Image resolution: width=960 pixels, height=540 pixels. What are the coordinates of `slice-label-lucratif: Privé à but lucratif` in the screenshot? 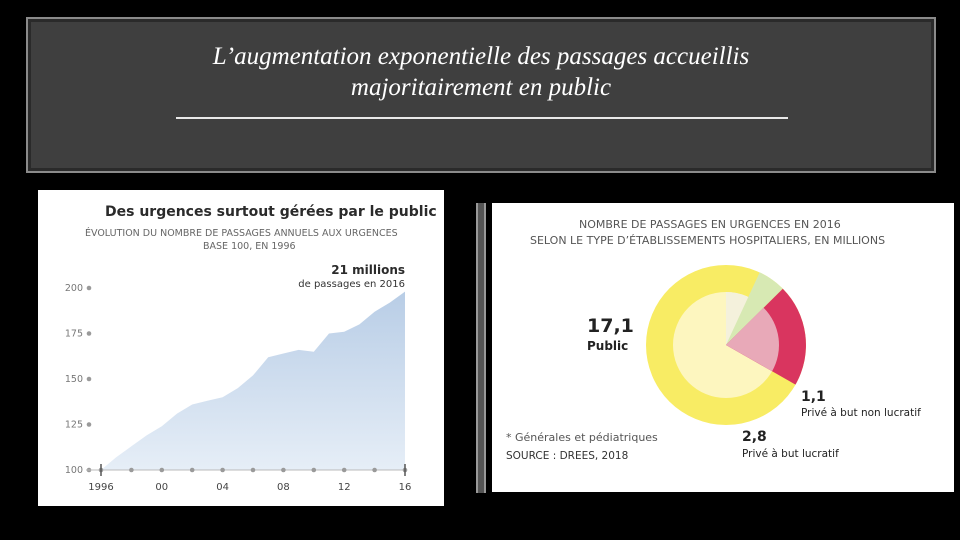 It's located at (790, 454).